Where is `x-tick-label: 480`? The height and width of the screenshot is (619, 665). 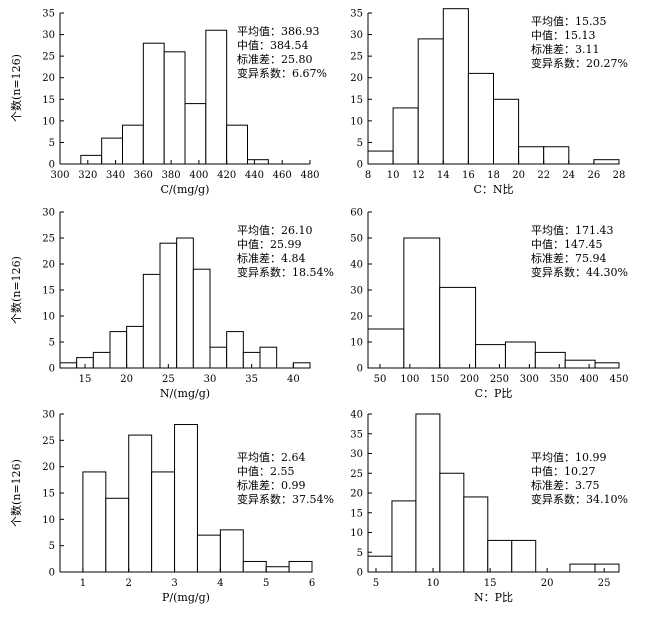
x-tick-label: 480 is located at coordinates (309, 175).